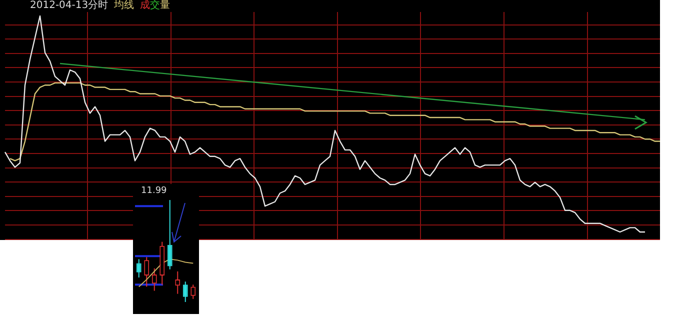 This screenshot has height=321, width=690. Describe the element at coordinates (124, 5) in the screenshot. I see `text: 均线` at that location.